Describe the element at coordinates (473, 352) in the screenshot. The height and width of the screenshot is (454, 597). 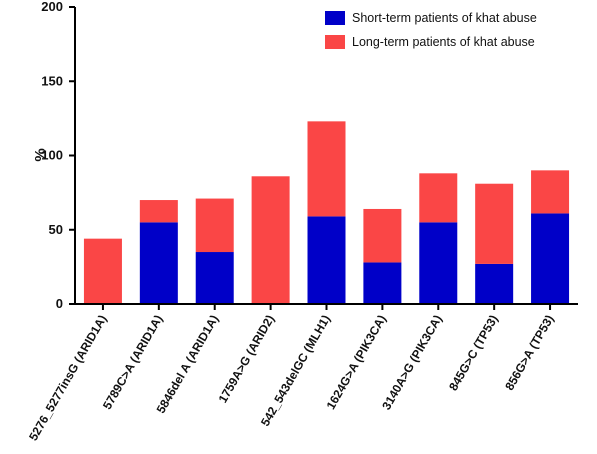
I see `x-tick-label: 845G>C (TP53)` at that location.